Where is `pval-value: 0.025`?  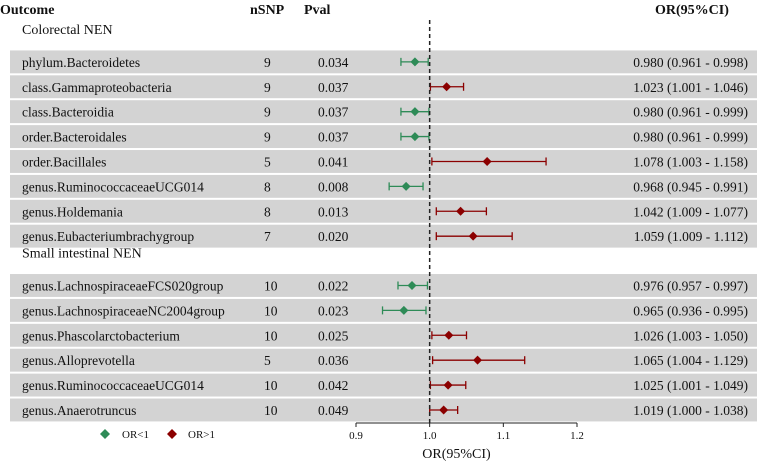 pval-value: 0.025 is located at coordinates (333, 335).